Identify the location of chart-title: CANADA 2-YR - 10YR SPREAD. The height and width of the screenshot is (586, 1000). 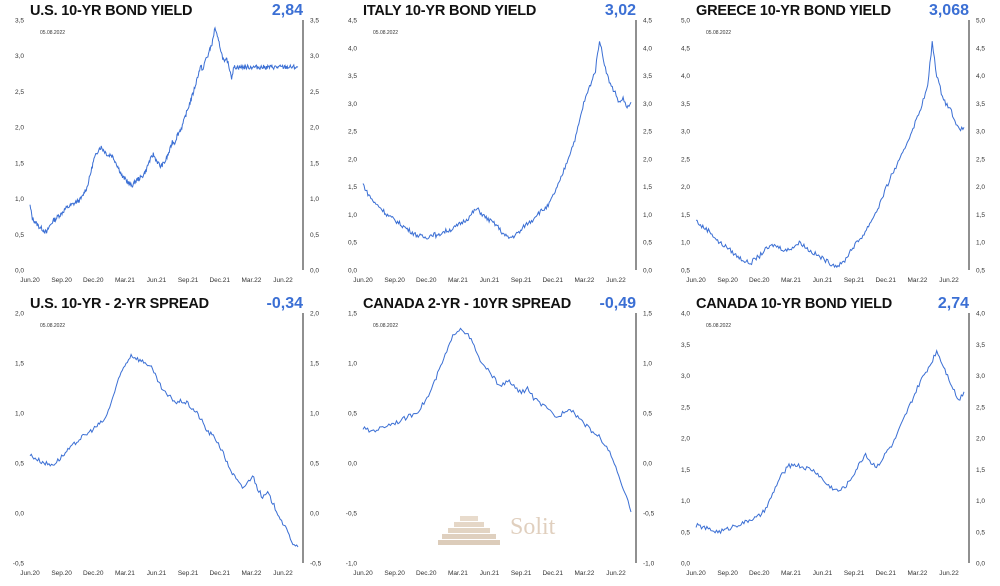
(467, 304).